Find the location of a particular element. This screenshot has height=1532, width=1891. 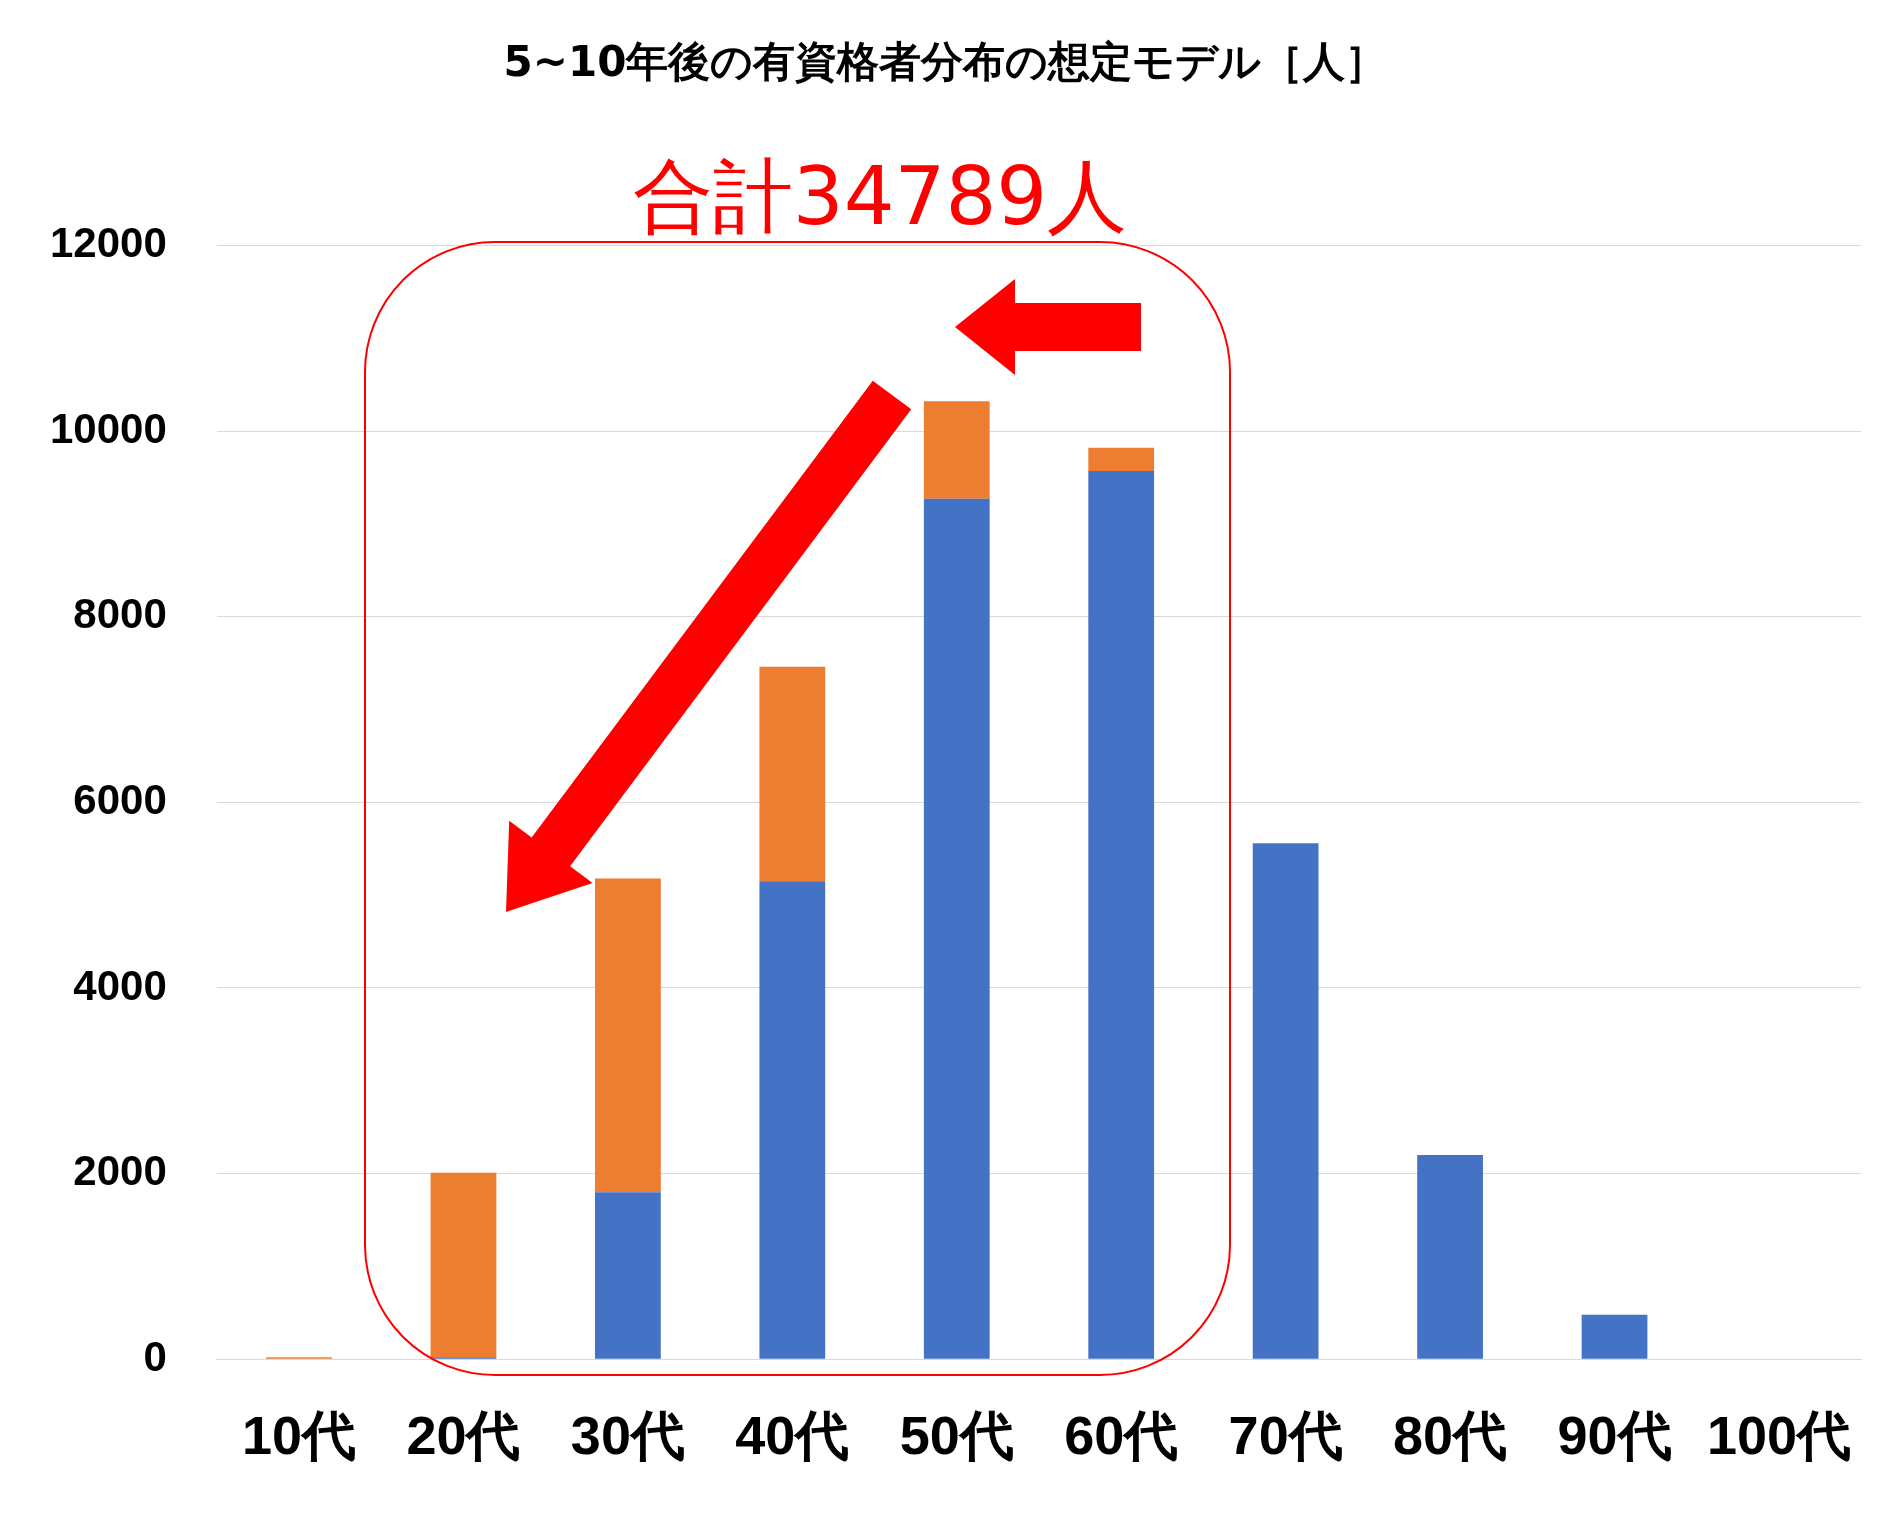

x-tick-label: 10代 is located at coordinates (299, 1435).